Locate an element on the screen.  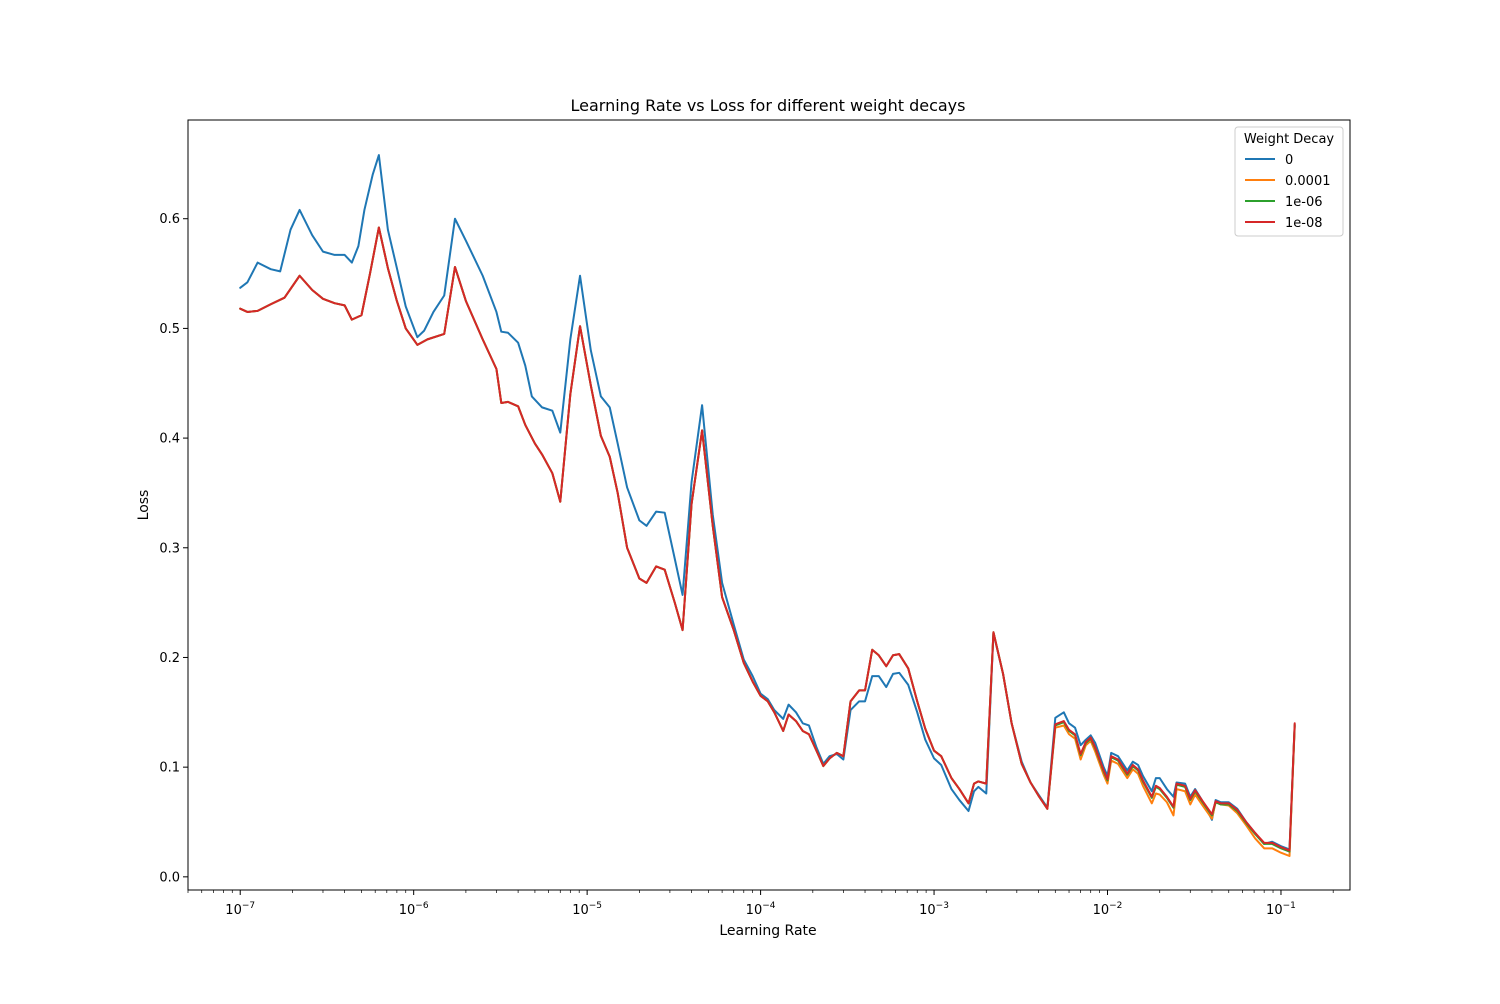
x-tick-label: 10⁻⁴ is located at coordinates (761, 909).